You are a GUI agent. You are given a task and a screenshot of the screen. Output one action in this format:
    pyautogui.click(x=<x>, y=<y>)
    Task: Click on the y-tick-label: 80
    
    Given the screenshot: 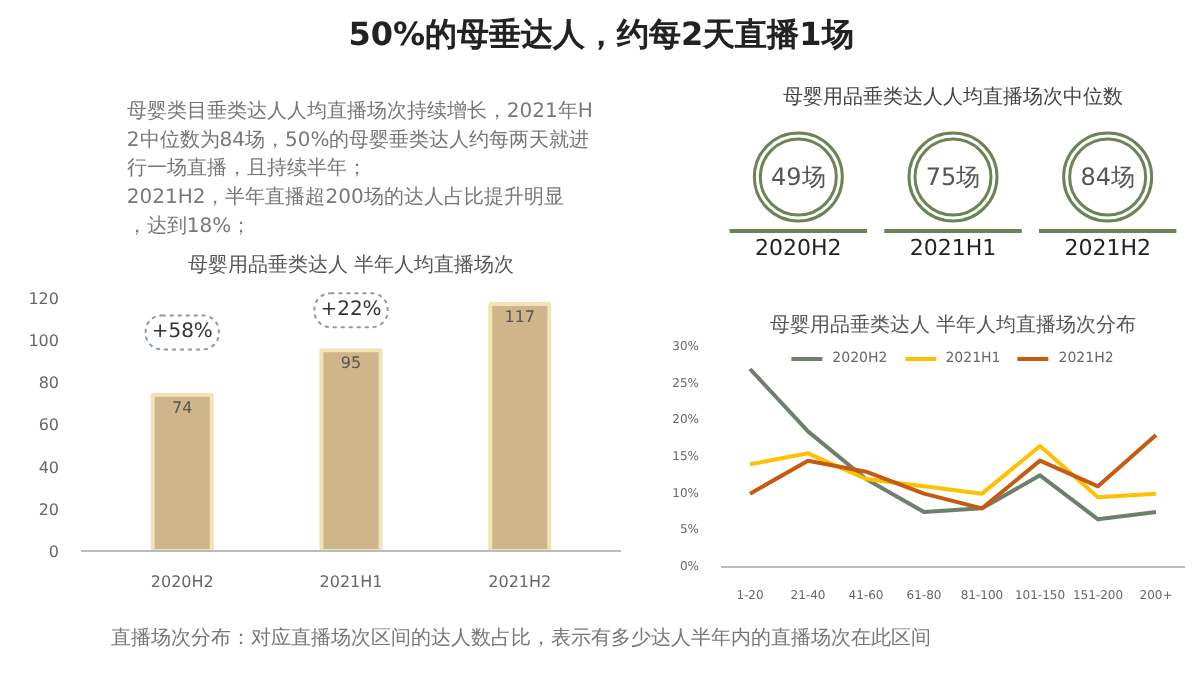 What is the action you would take?
    pyautogui.click(x=49, y=383)
    